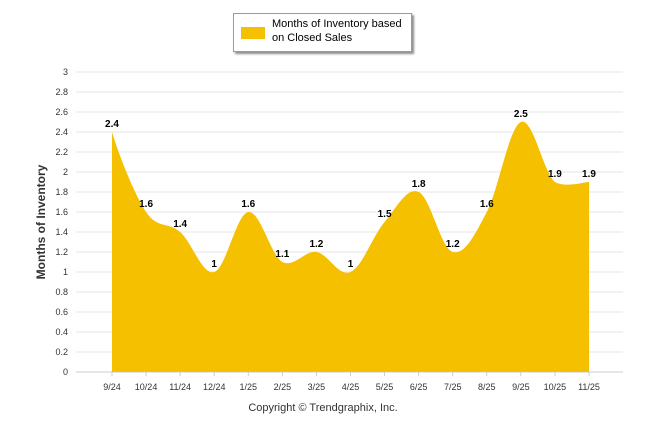 This screenshot has height=434, width=646. What do you see at coordinates (61, 212) in the screenshot?
I see `y-tick-label: 1.6` at bounding box center [61, 212].